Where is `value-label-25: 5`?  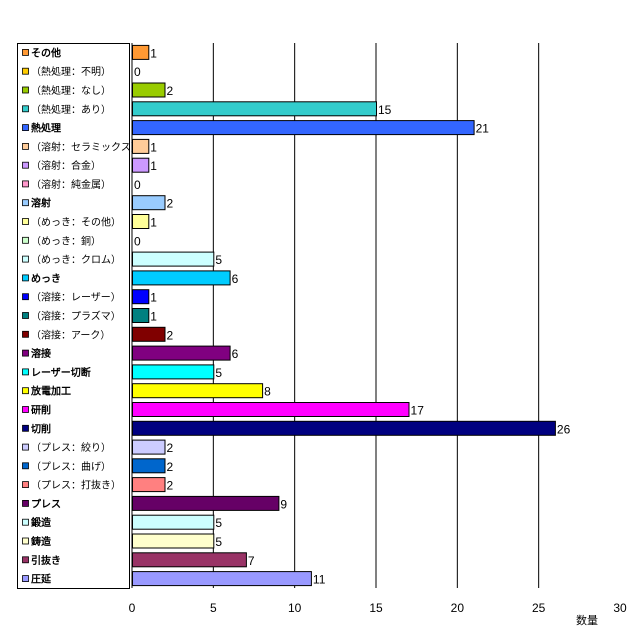 value-label-25: 5 is located at coordinates (218, 523).